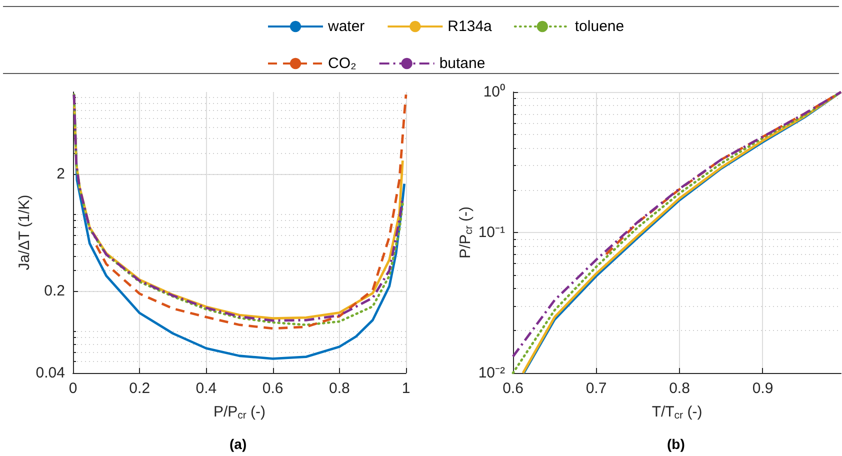 The image size is (842, 456). What do you see at coordinates (599, 26) in the screenshot?
I see `legend-label: toluene` at bounding box center [599, 26].